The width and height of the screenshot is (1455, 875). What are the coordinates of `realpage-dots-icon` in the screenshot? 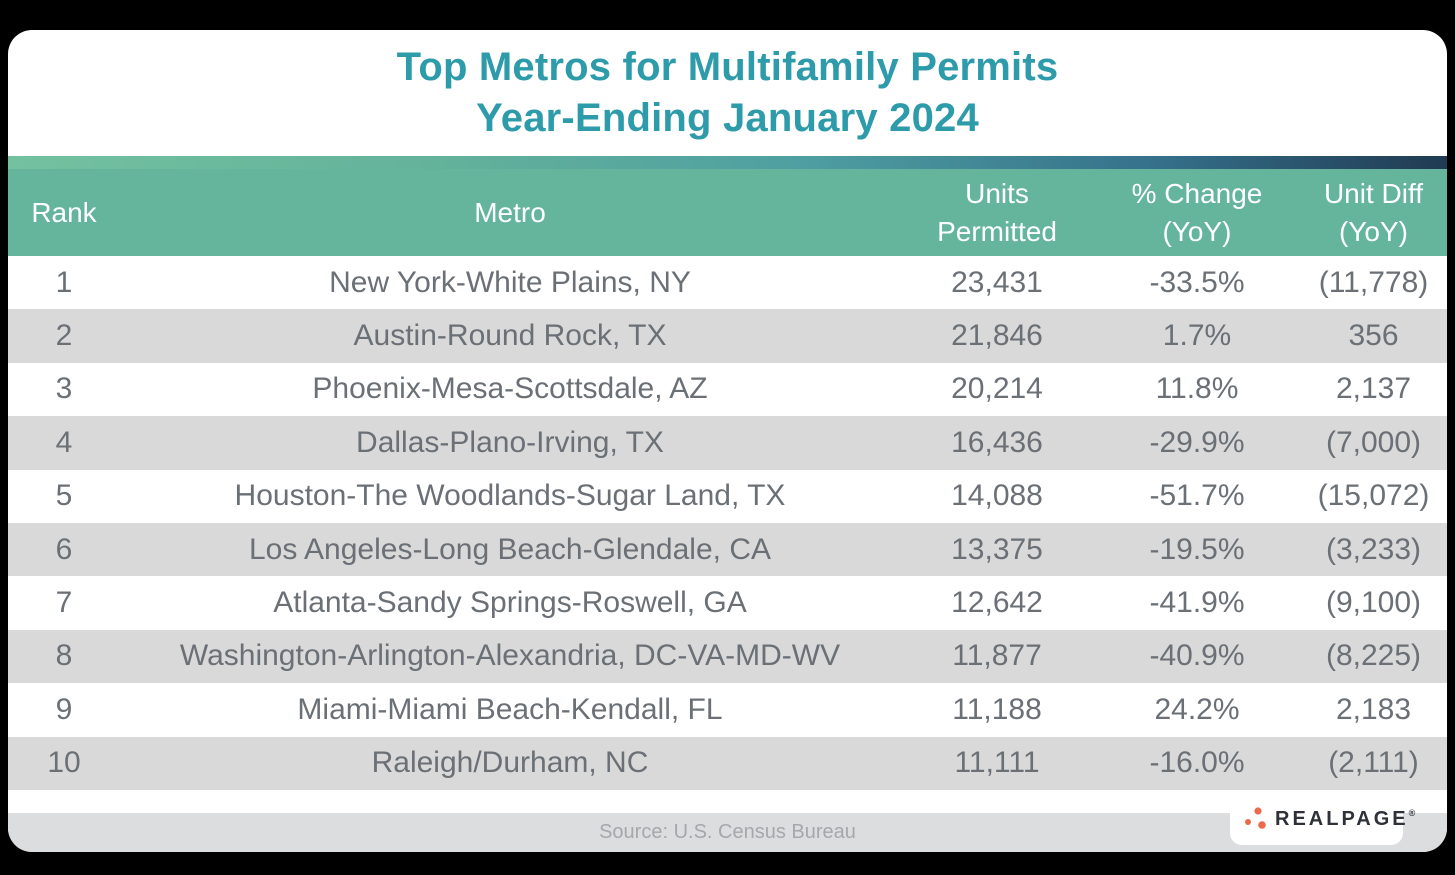 It's located at (1255, 819).